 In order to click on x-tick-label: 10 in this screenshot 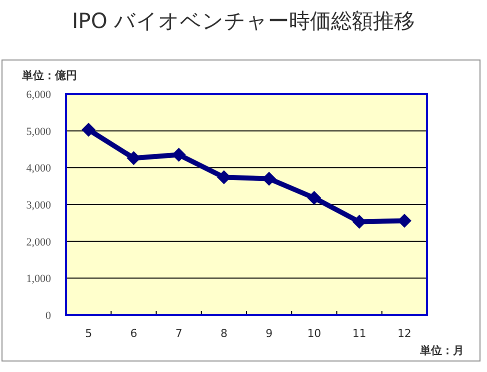, I will do `click(314, 333)`.